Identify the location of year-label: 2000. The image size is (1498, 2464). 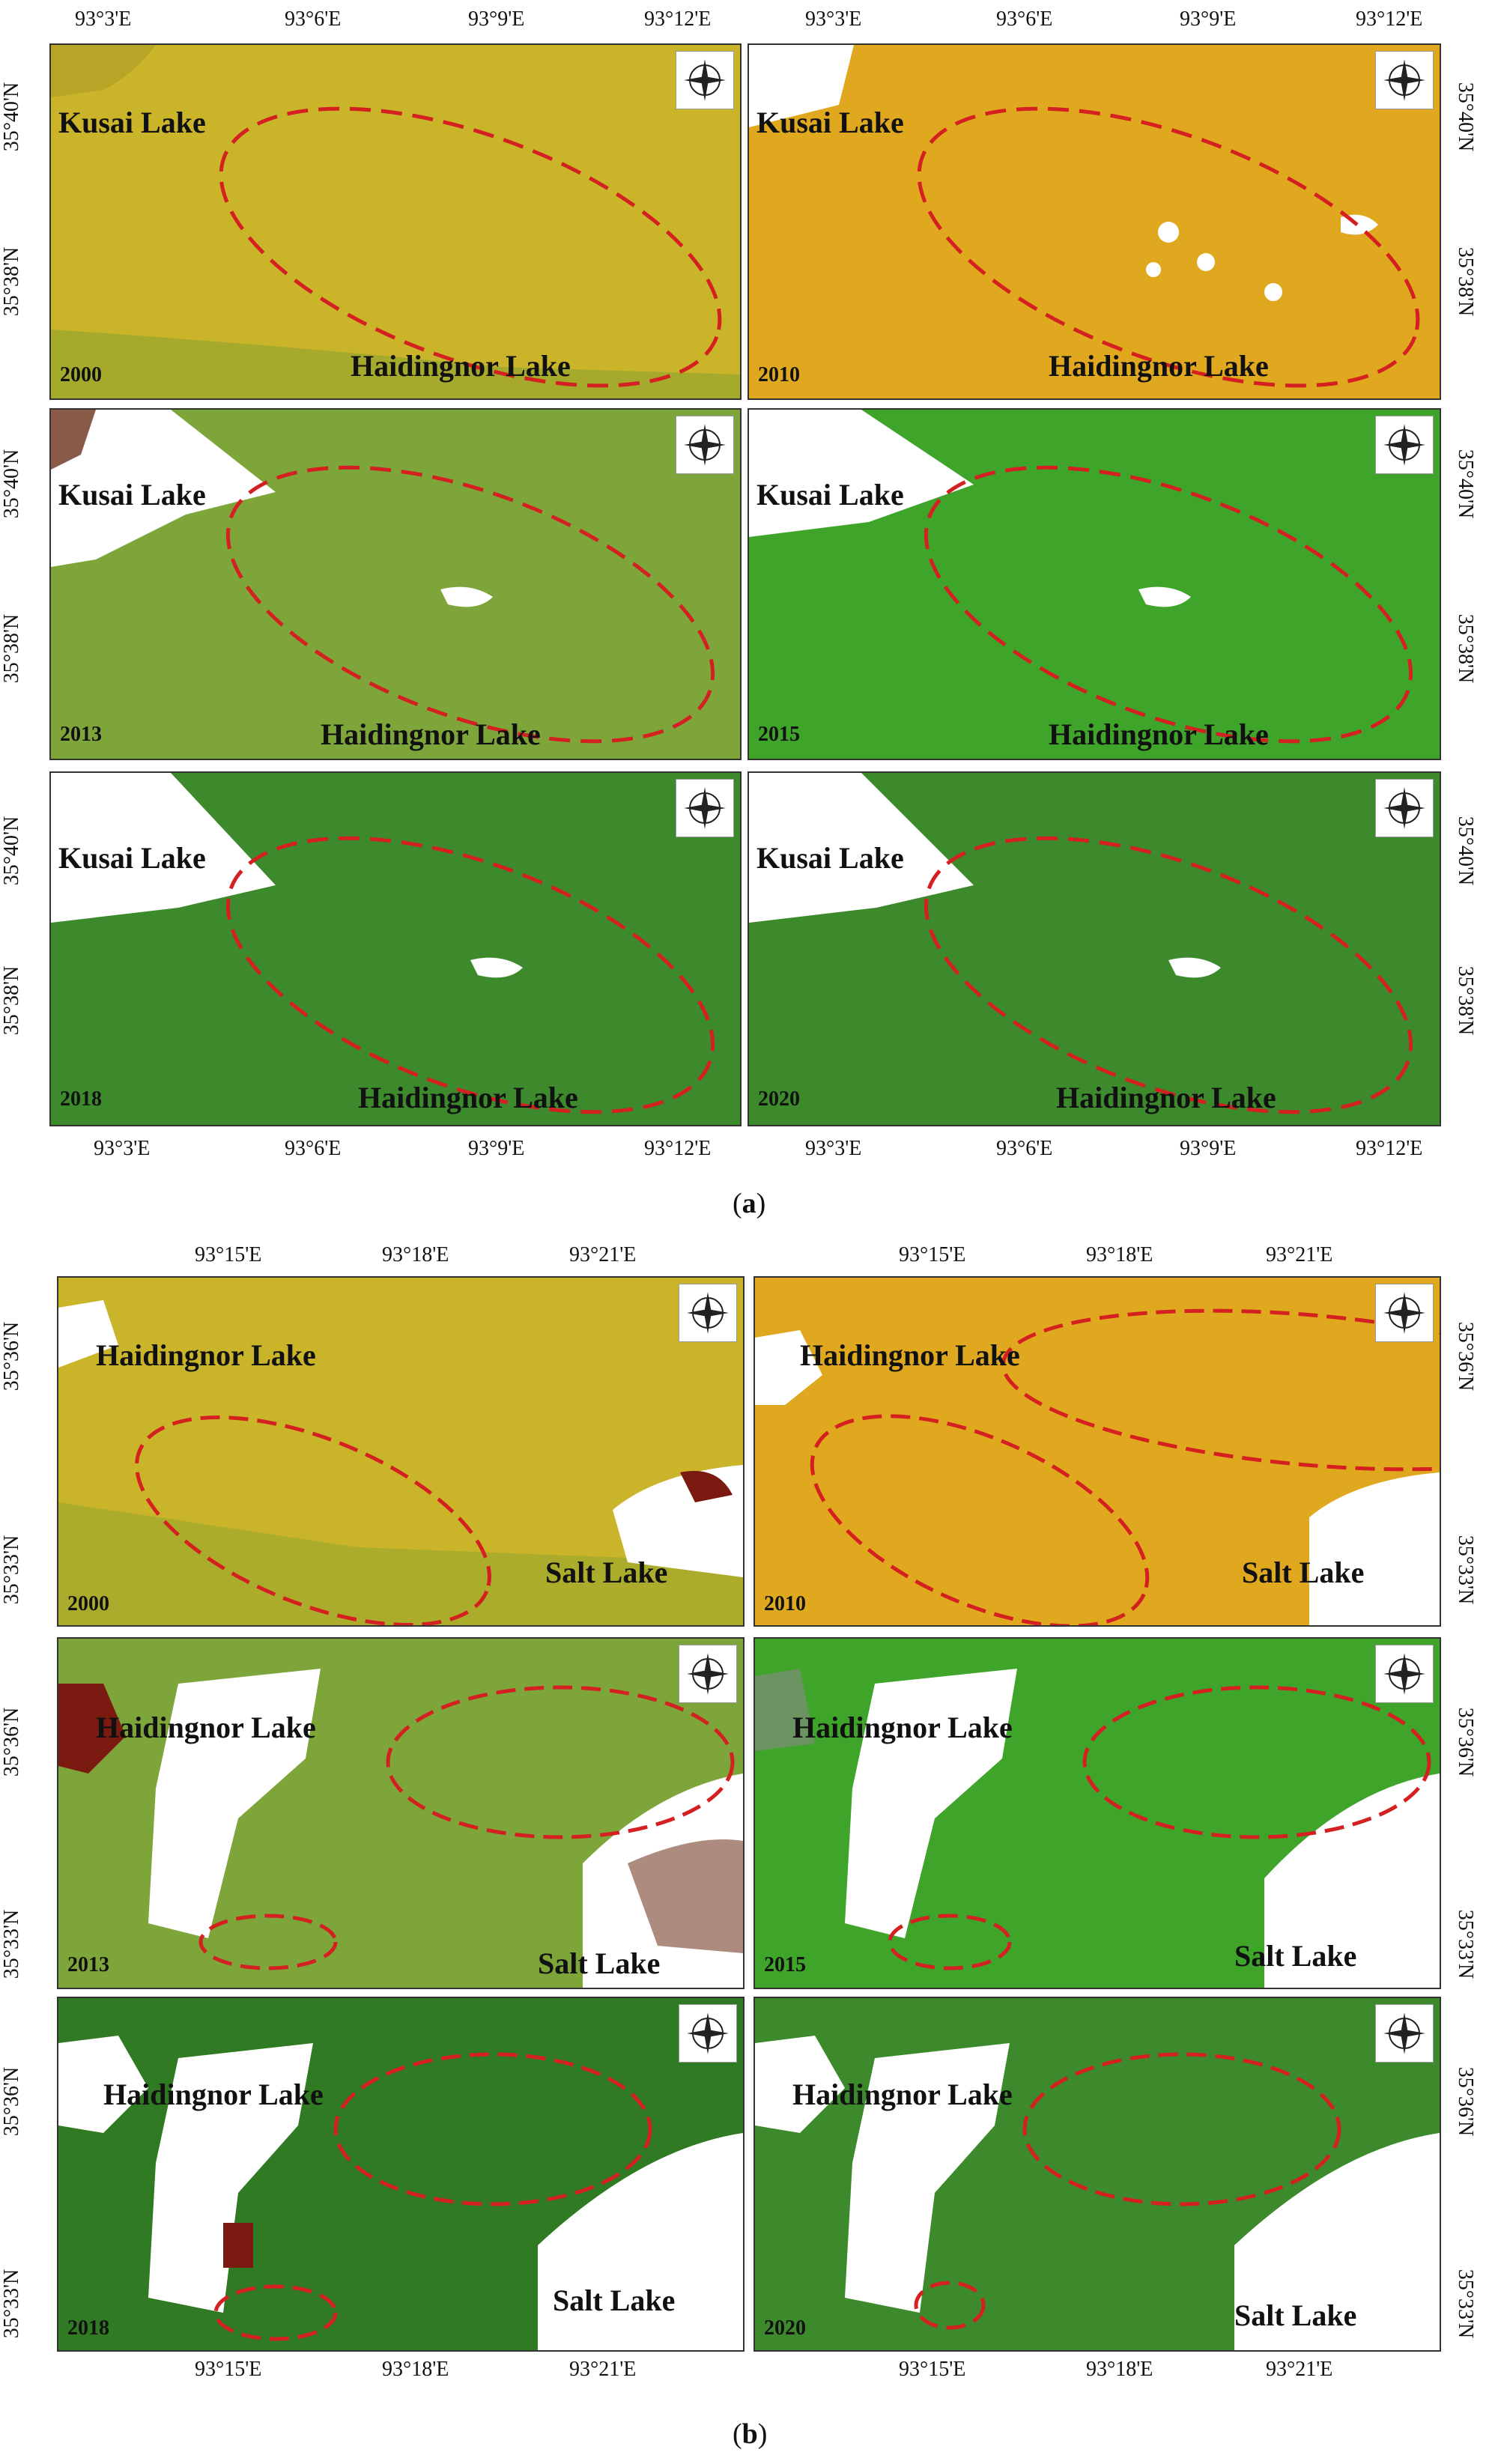
(81, 374).